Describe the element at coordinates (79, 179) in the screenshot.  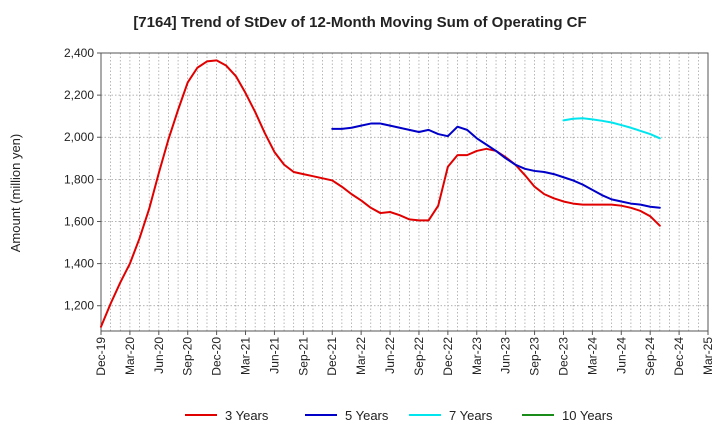
I see `y-tick-label: 1,800` at that location.